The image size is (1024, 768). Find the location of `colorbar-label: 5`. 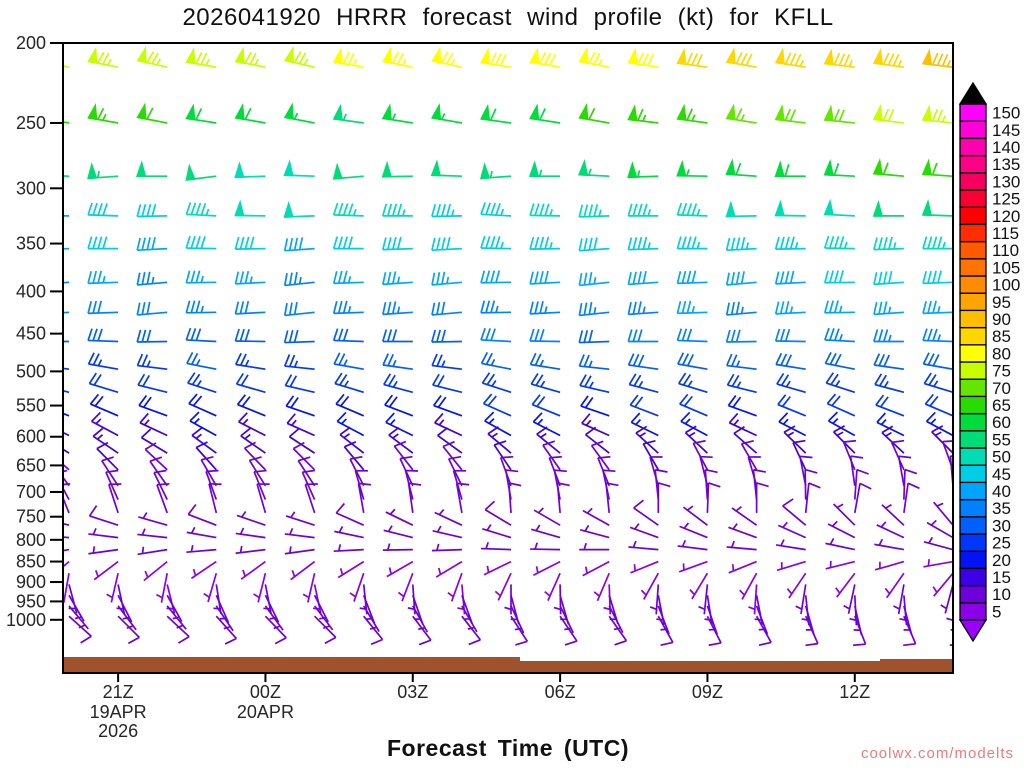

colorbar-label: 5 is located at coordinates (996, 611).